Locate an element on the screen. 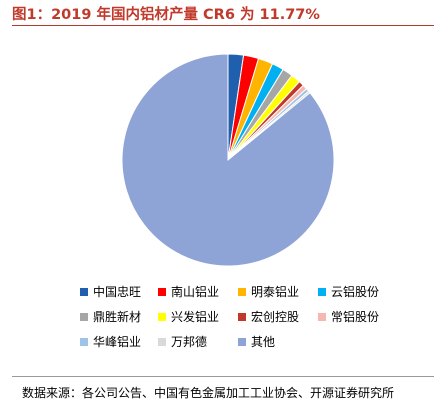  legend-label: 常铝股份 is located at coordinates (355, 317).